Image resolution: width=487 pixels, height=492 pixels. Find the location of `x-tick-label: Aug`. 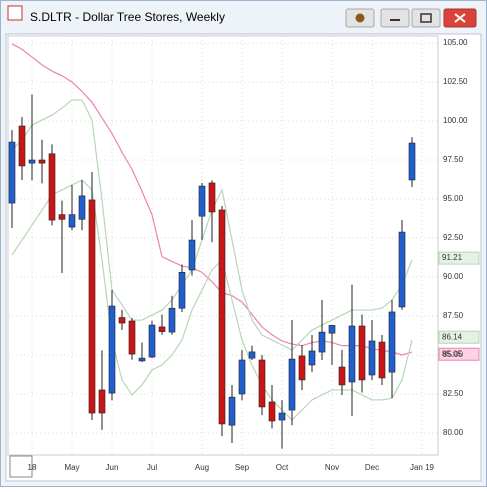

x-tick-label: Aug is located at coordinates (202, 467).